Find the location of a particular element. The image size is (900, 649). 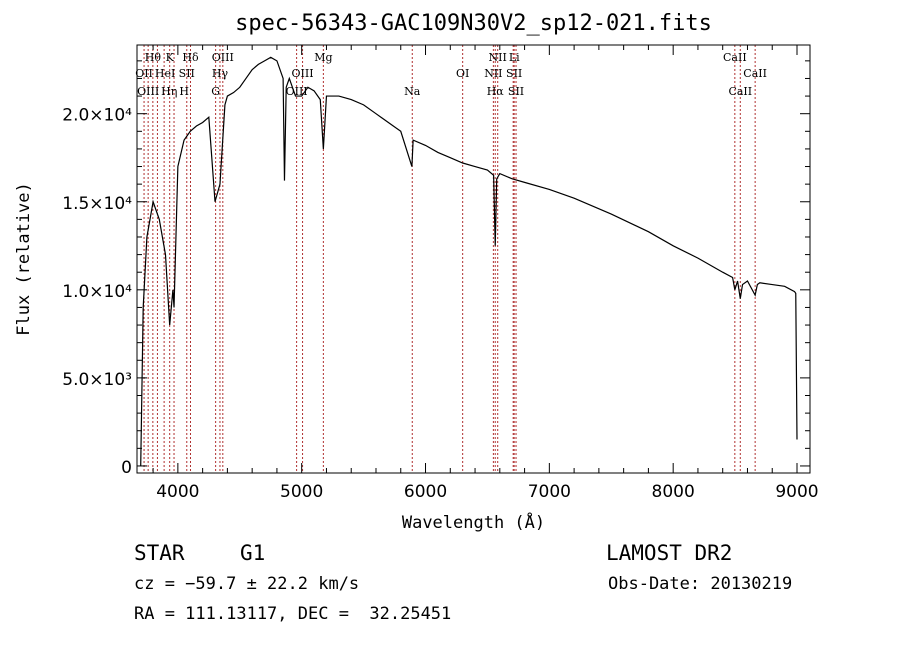

x-tick-label: 8000 is located at coordinates (673, 492).